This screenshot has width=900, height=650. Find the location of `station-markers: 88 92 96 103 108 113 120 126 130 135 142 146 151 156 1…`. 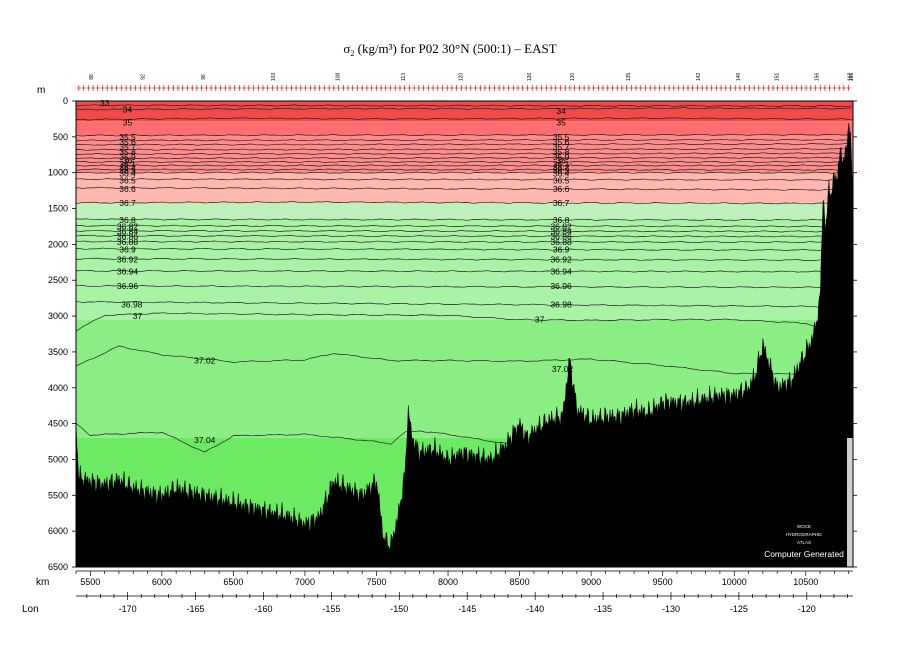

station-markers: 88 92 96 103 108 113 120 126 130 135 142 146 151 156 1… is located at coordinates (465, 87).